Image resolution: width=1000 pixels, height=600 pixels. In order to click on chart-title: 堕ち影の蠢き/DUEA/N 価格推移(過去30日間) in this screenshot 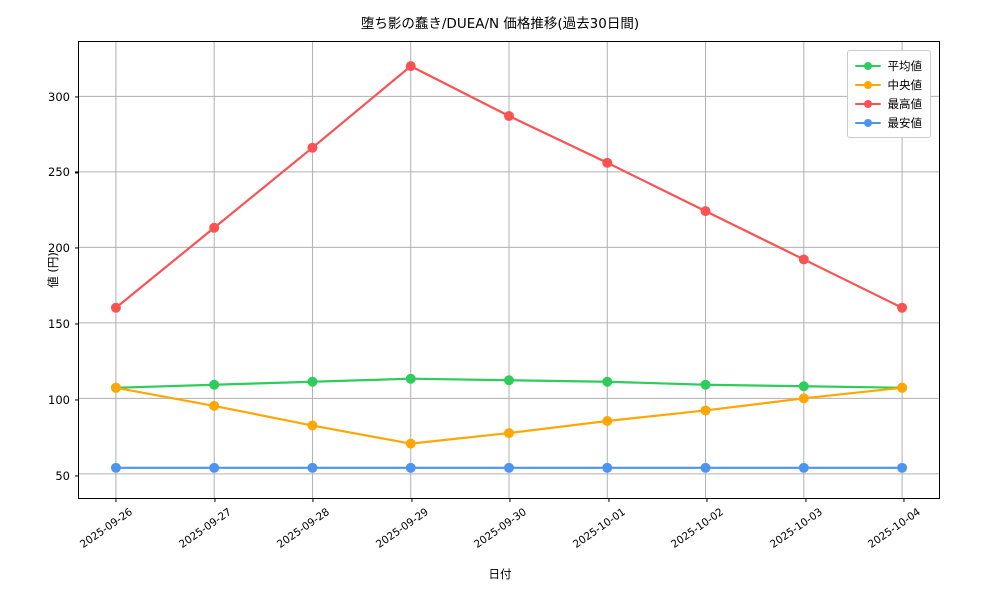, I will do `click(500, 24)`.